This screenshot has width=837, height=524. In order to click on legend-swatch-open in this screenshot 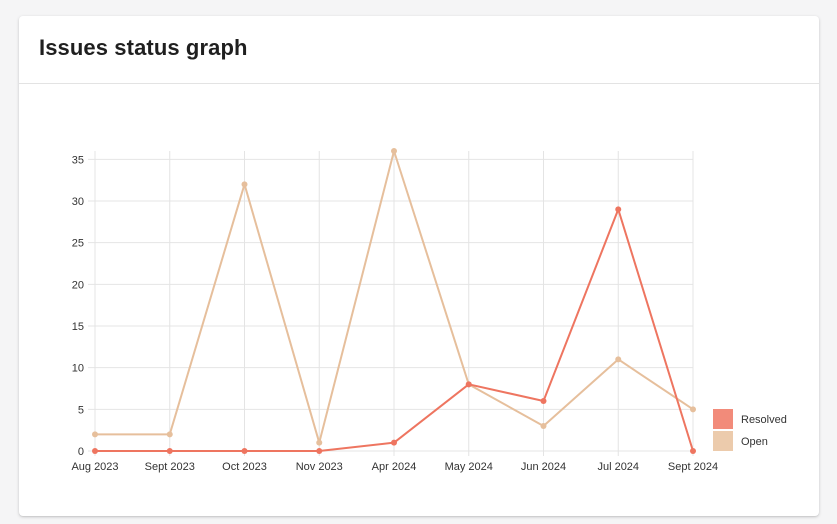, I will do `click(723, 441)`.